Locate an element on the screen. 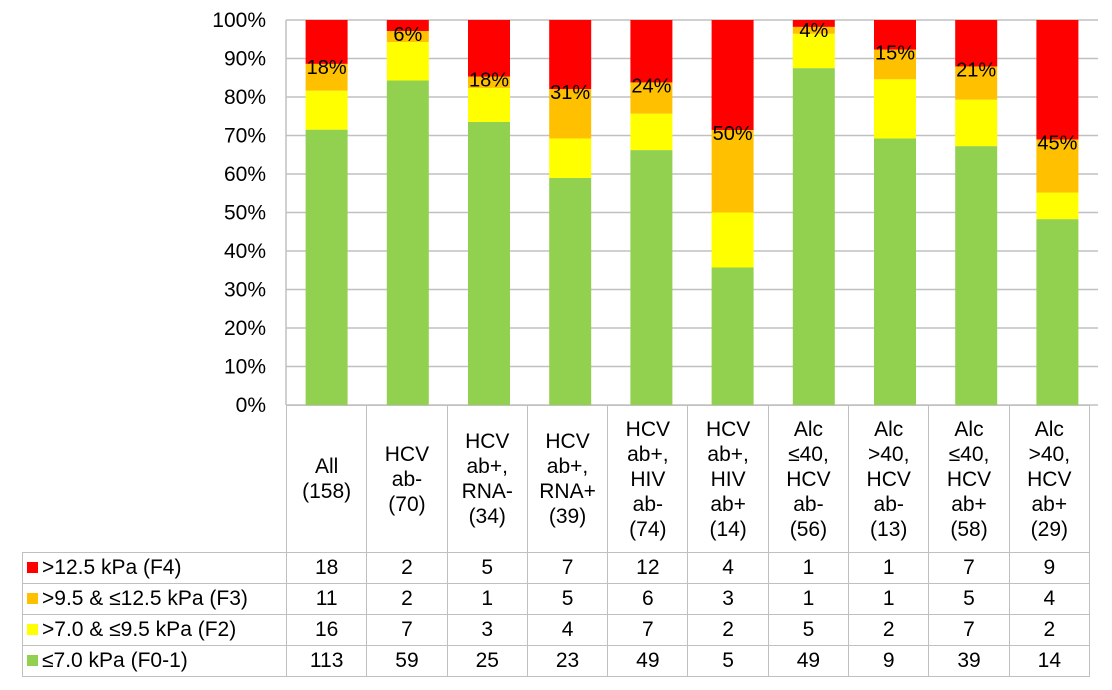 The image size is (1112, 690). data-label: 31% is located at coordinates (570, 93).